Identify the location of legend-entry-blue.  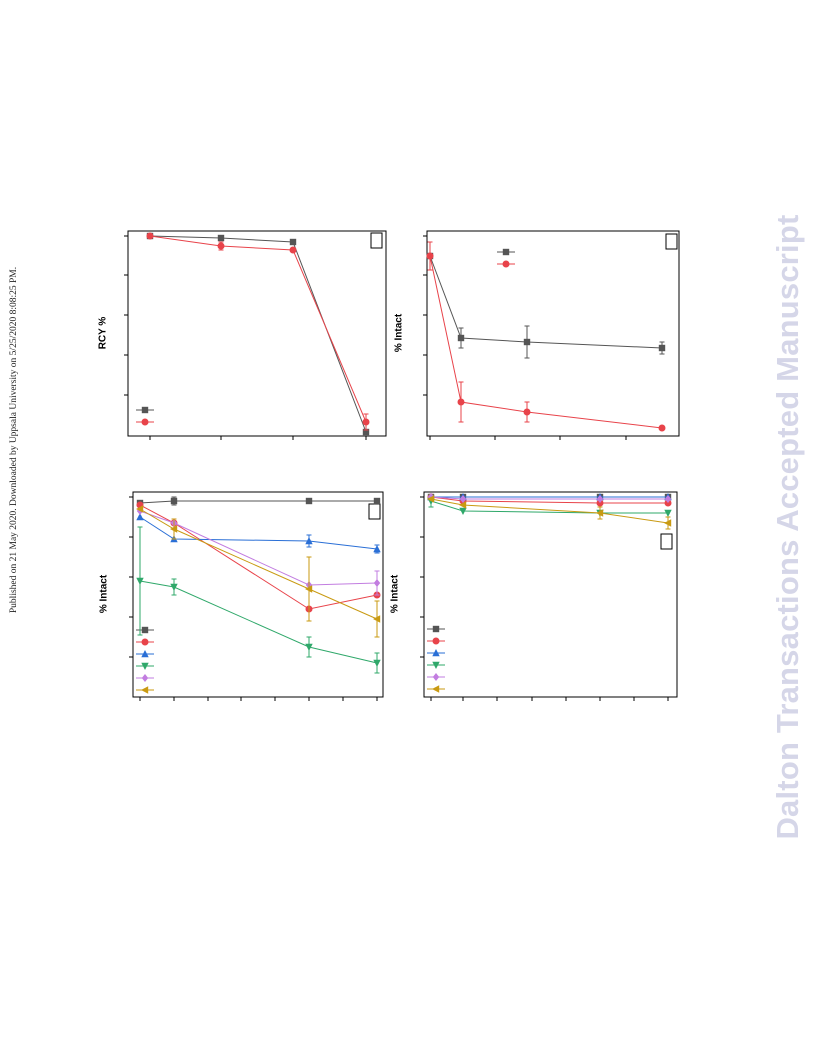
(436, 653).